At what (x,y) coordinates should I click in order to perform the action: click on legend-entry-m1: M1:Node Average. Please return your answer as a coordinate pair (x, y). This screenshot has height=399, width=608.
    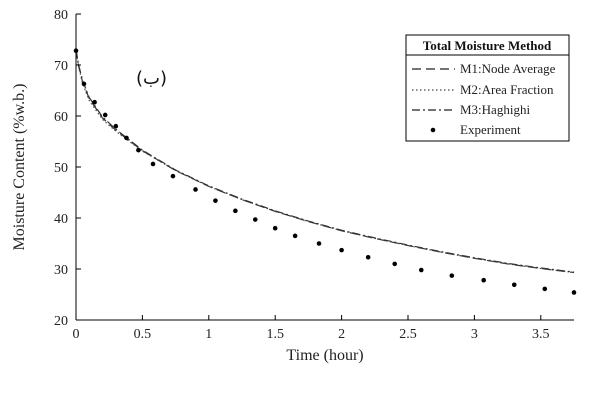
    Looking at the image, I should click on (508, 68).